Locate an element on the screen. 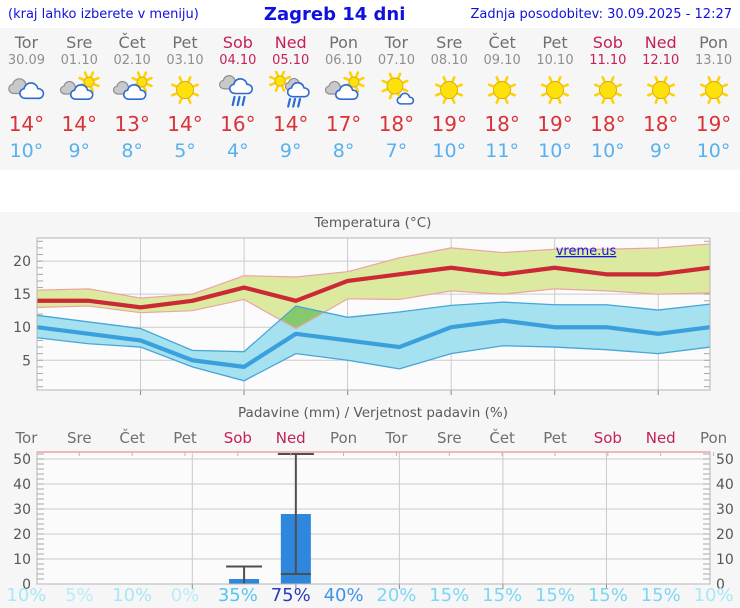 Image resolution: width=740 pixels, height=608 pixels. last-update: Zadnja posodobitev: 30.09.2025 - 12:27 is located at coordinates (601, 14).